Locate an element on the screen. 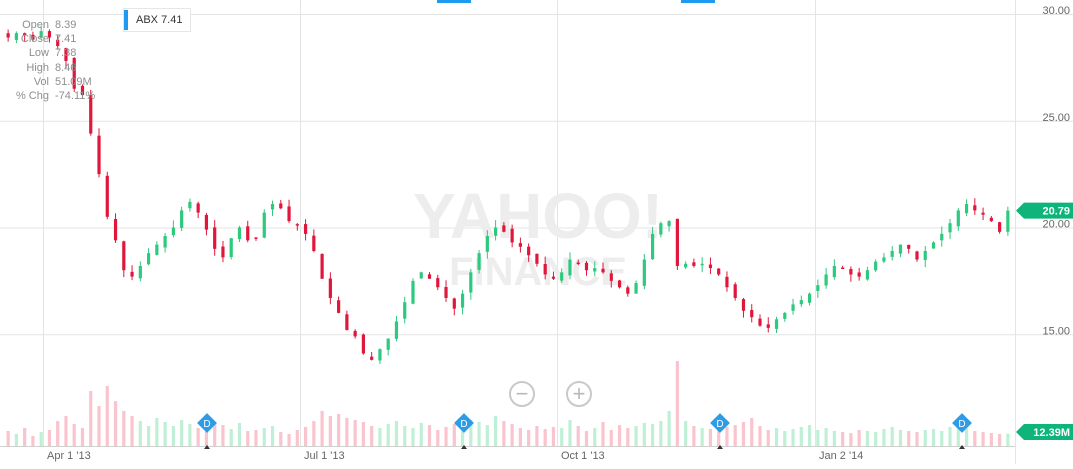  x-tick-label: Jan 2 '14 is located at coordinates (841, 456).